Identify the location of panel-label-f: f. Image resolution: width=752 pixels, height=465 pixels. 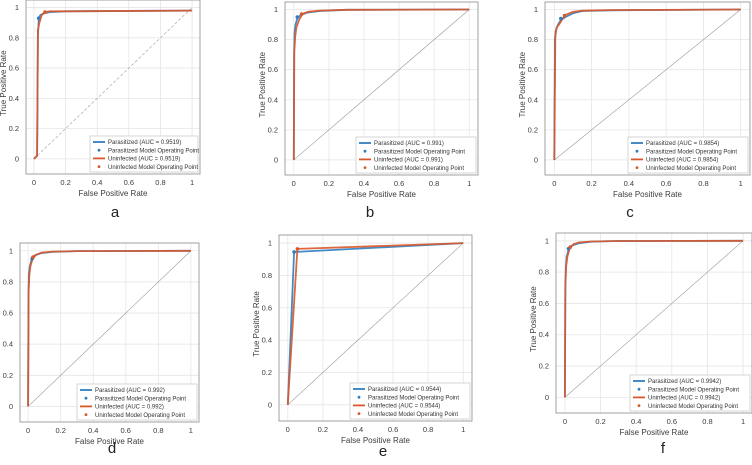
(663, 448).